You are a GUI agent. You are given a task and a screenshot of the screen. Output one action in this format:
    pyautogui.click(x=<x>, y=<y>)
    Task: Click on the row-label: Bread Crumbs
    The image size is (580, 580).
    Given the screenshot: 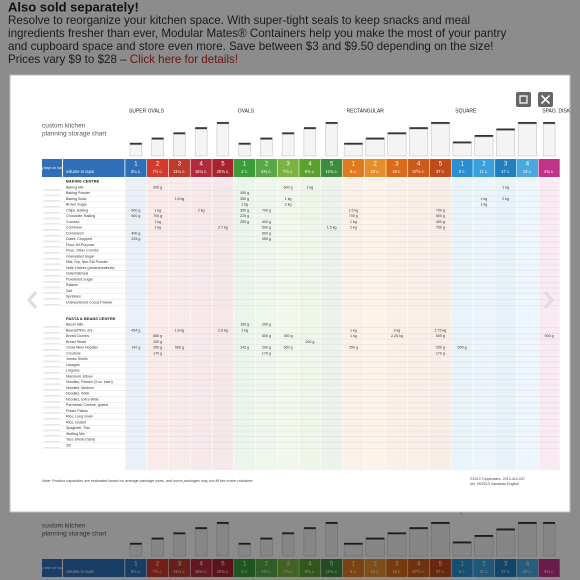 What is the action you would take?
    pyautogui.click(x=77, y=336)
    